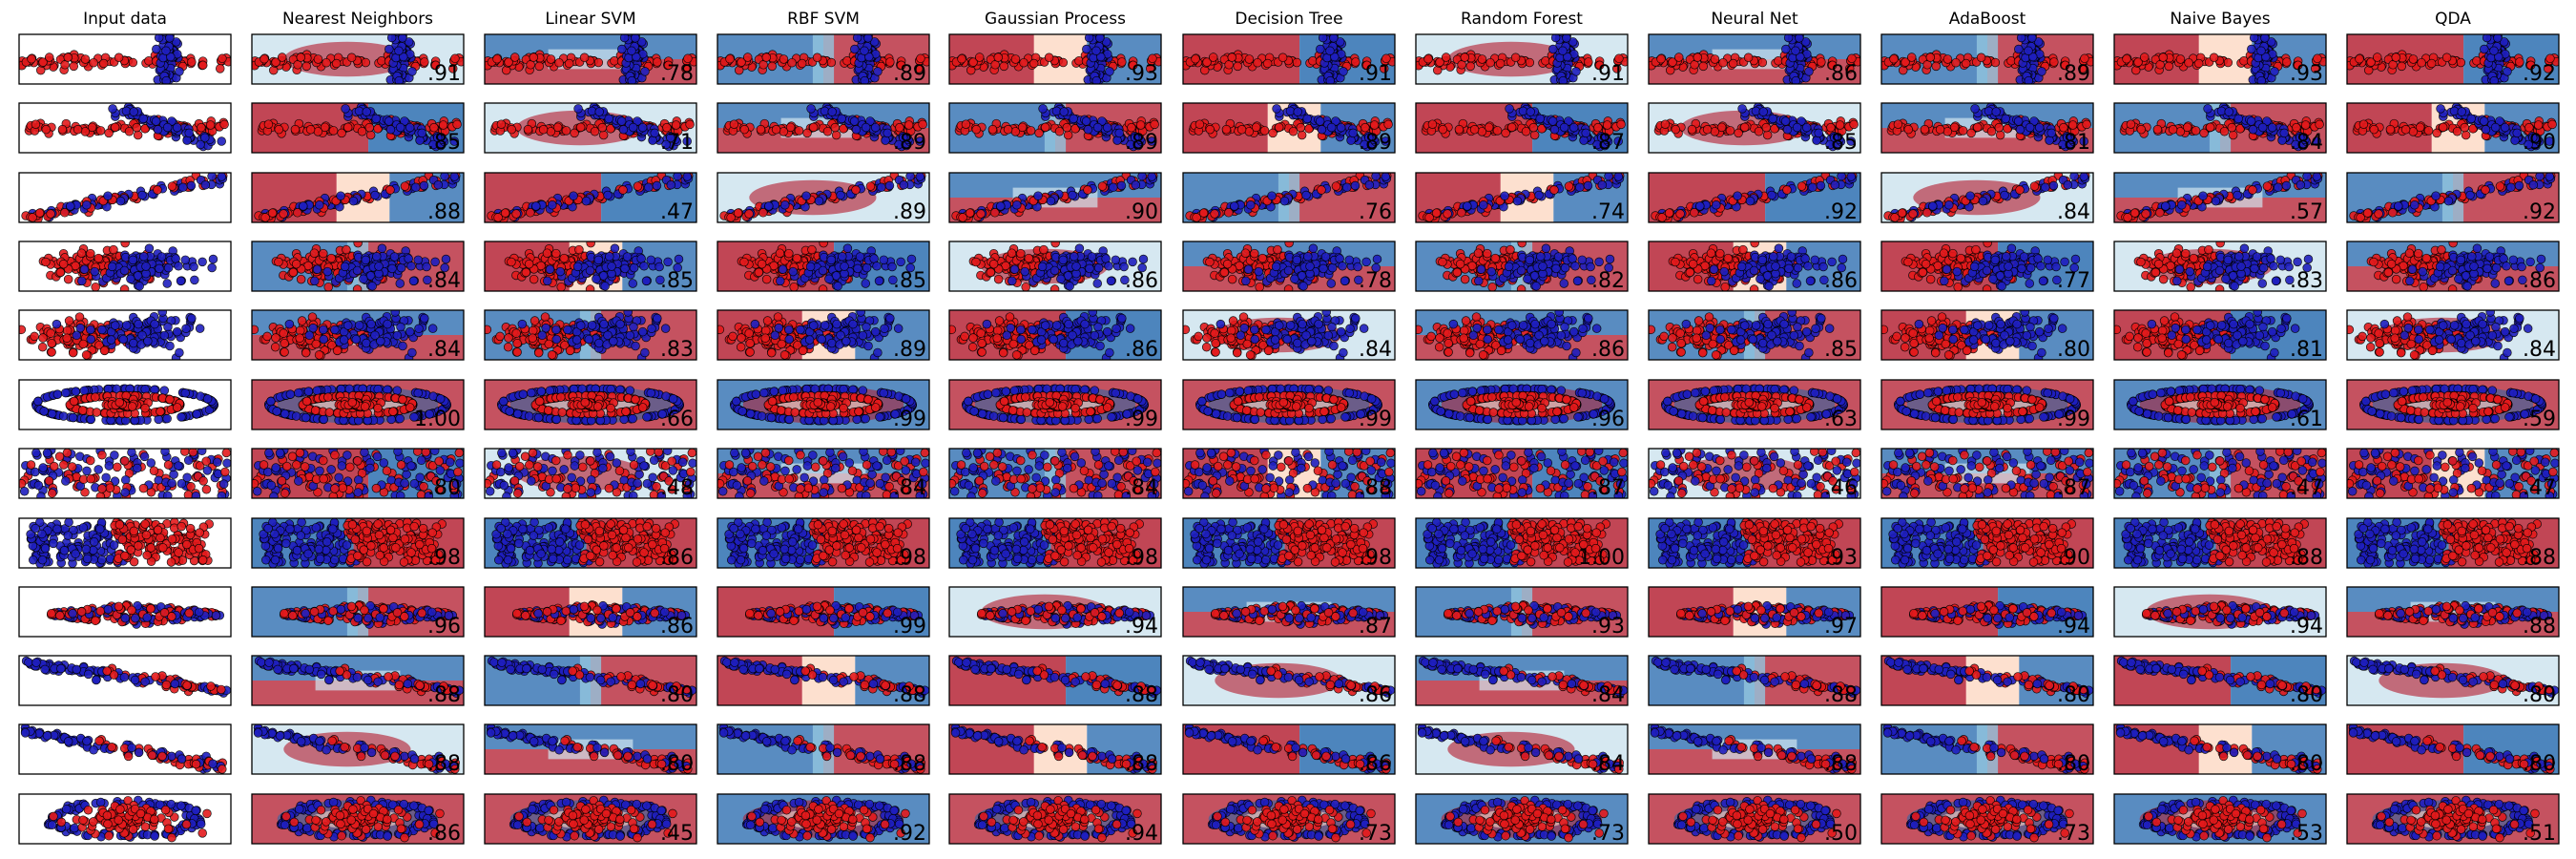 The height and width of the screenshot is (859, 2576). What do you see at coordinates (1055, 19) in the screenshot?
I see `column-title: Gaussian Process` at bounding box center [1055, 19].